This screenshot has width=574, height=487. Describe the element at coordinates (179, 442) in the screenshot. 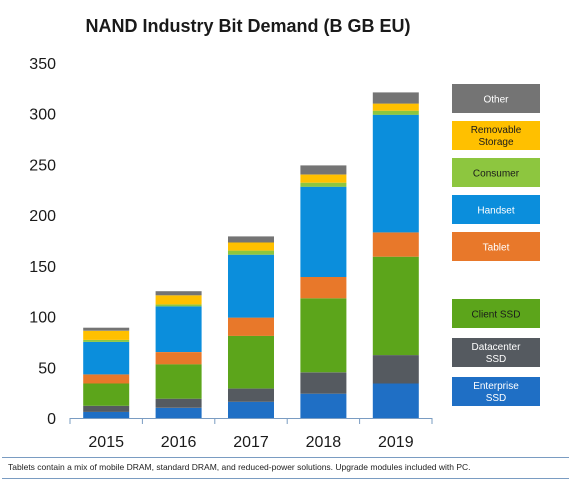

I see `x-tick-label: 2016` at that location.